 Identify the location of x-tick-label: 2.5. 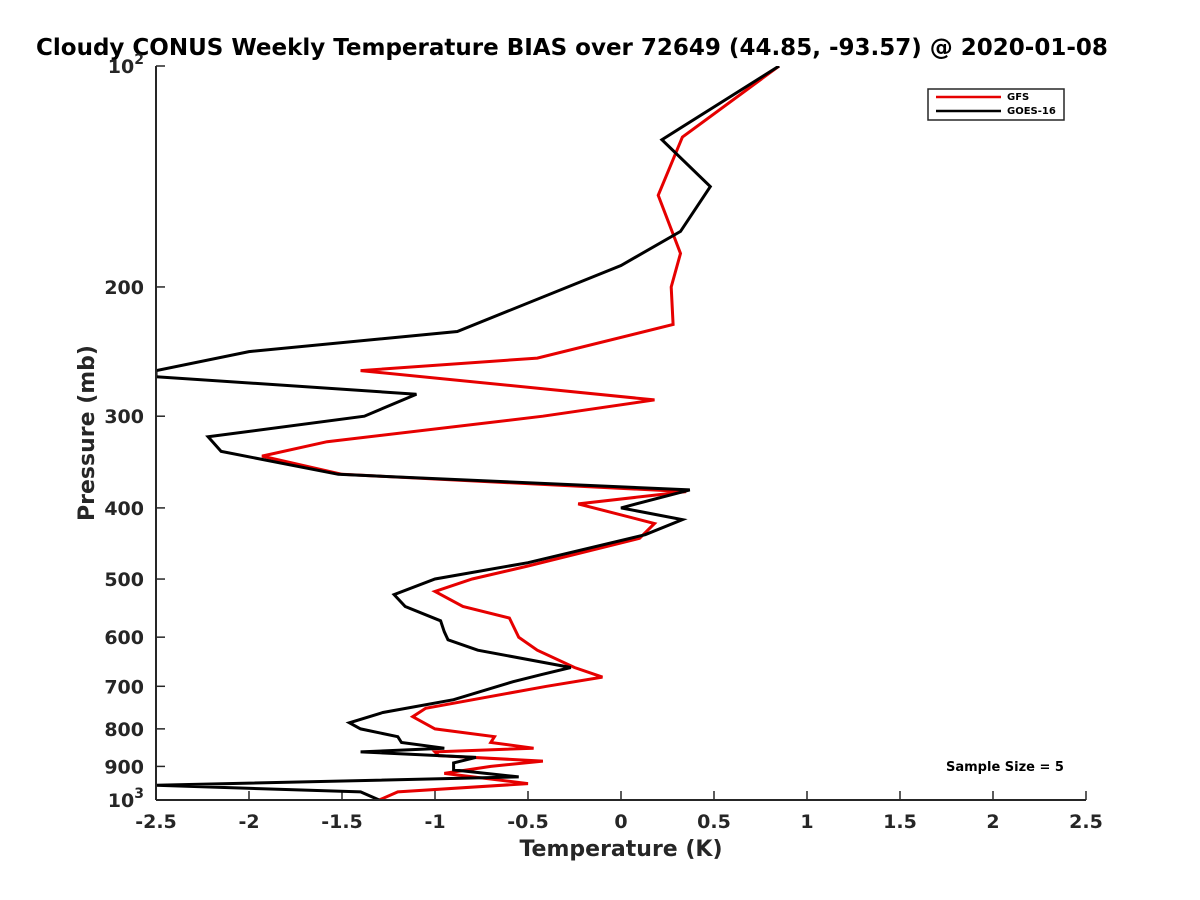
(1086, 822).